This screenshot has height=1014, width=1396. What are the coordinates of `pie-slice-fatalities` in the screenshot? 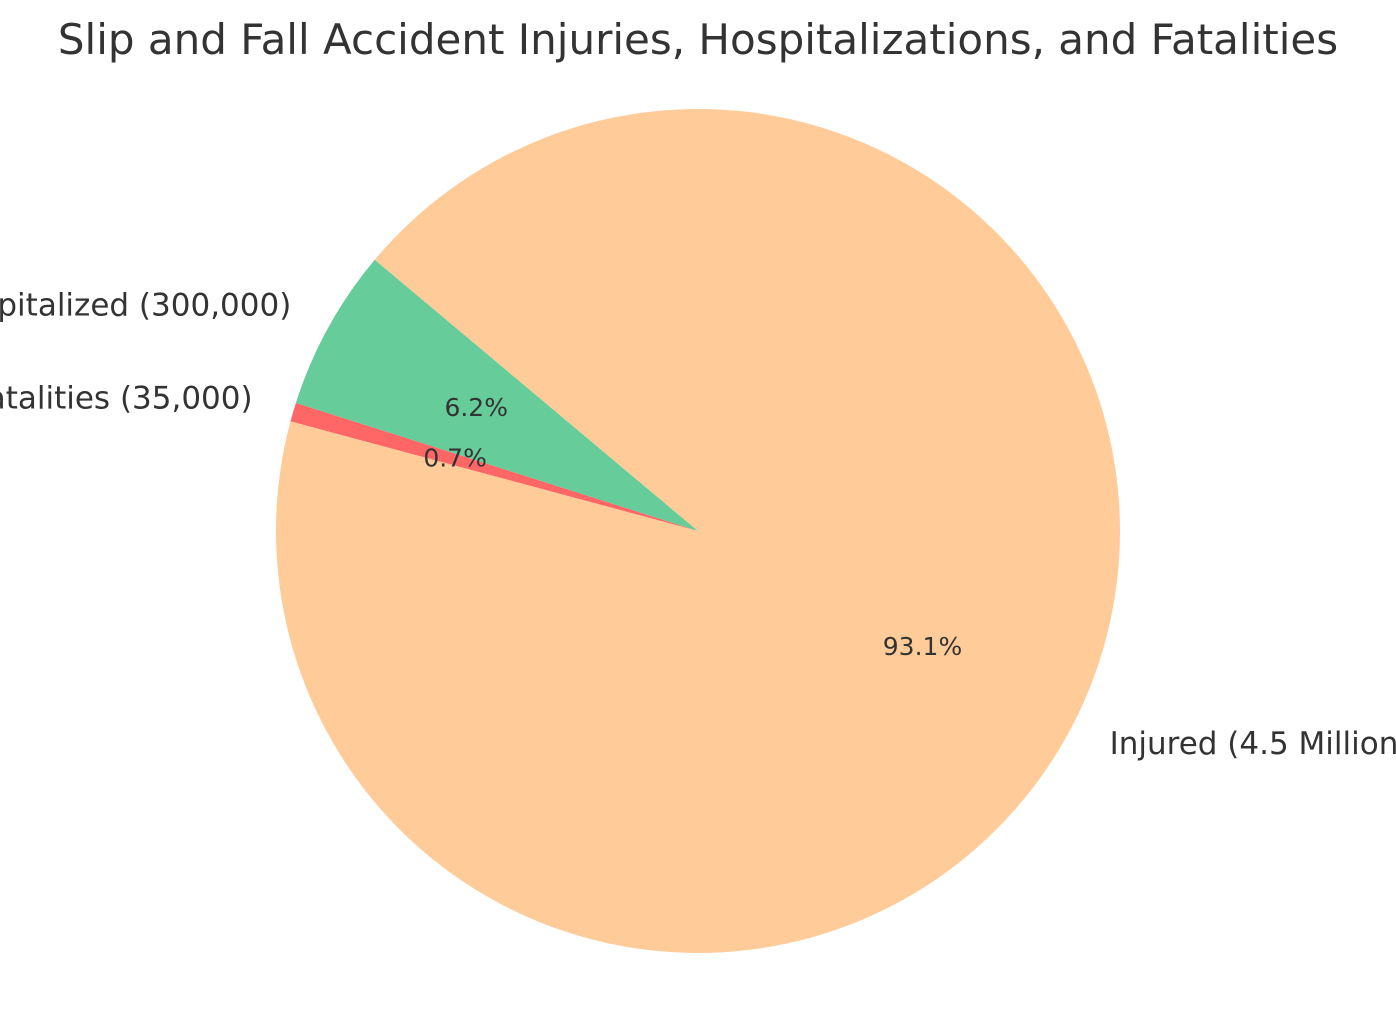 It's located at (494, 466).